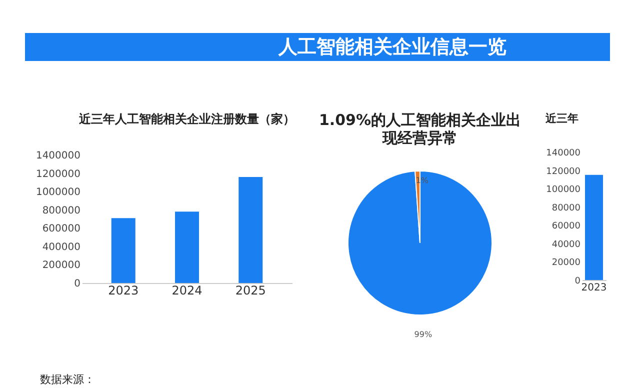 This screenshot has width=620, height=388. Describe the element at coordinates (420, 129) in the screenshot. I see `chart-title: 1.09%的人工智能相关企业出现经营异常` at that location.